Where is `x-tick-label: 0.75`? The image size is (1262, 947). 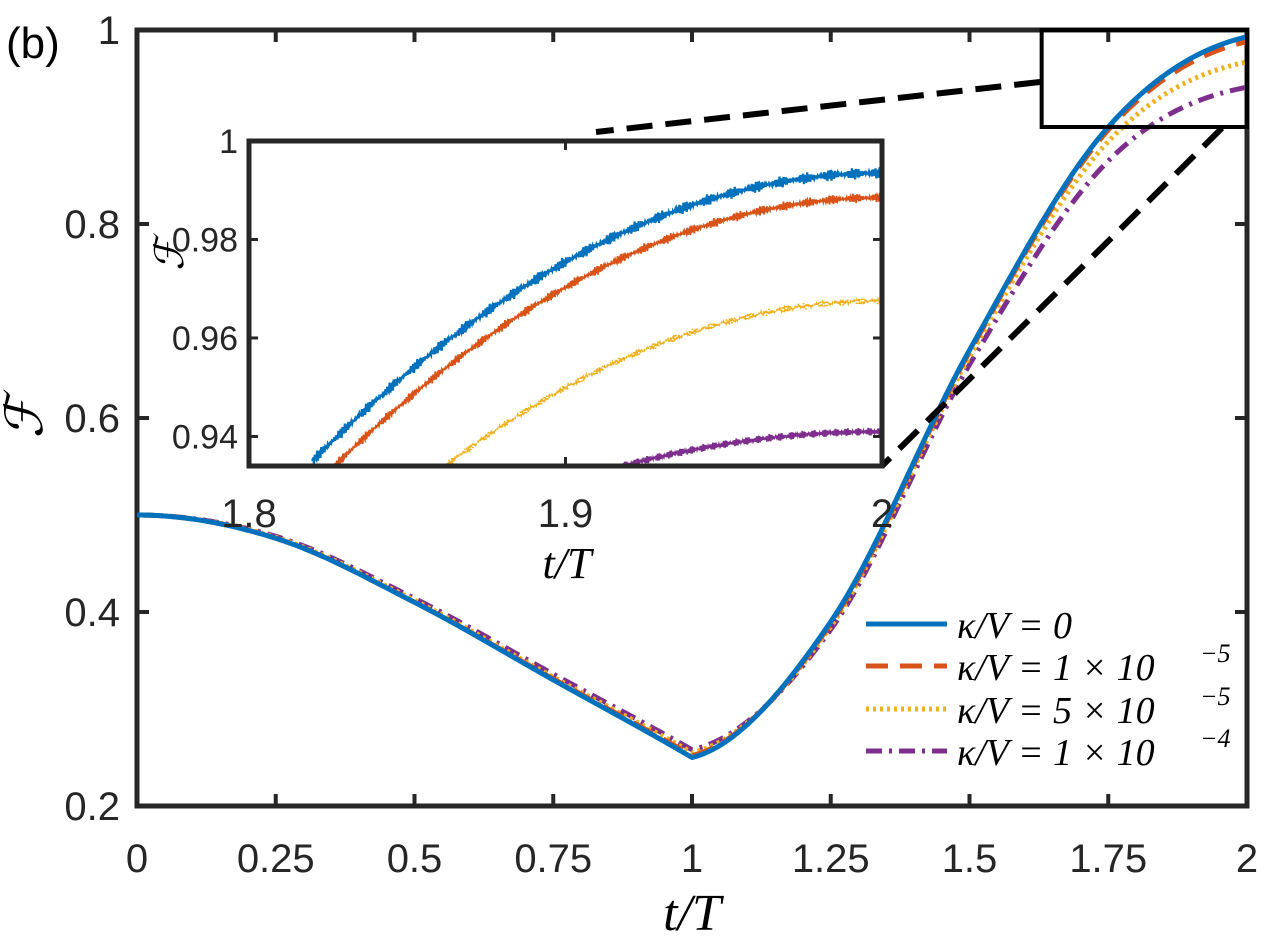 x-tick-label: 0.75 is located at coordinates (553, 859).